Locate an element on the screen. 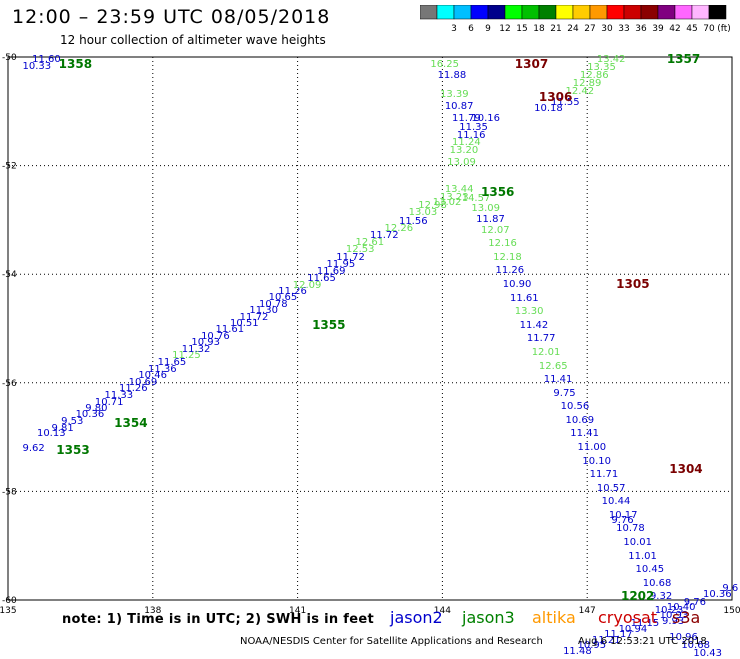 The image size is (740, 659). wave-height-value: 11.17 is located at coordinates (618, 635).